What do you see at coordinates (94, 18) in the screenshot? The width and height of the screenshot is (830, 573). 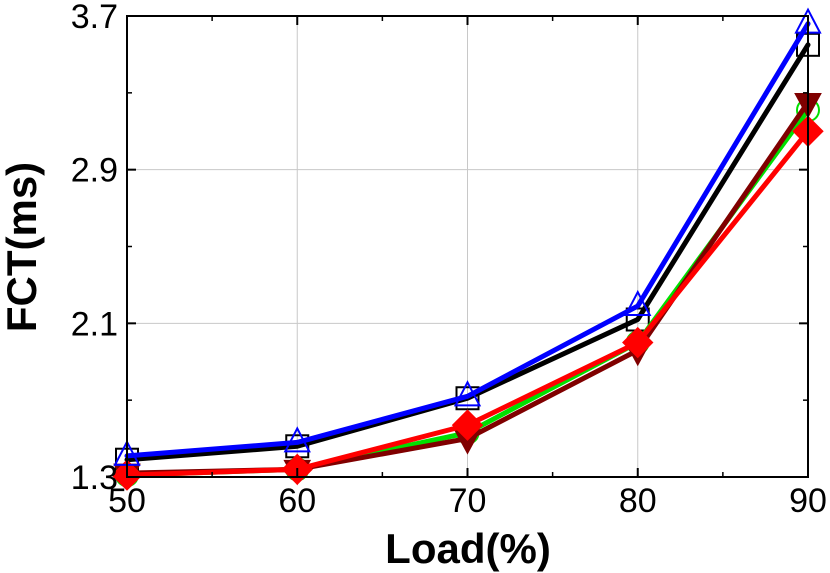 I see `y-tick-label: 3.7` at bounding box center [94, 18].